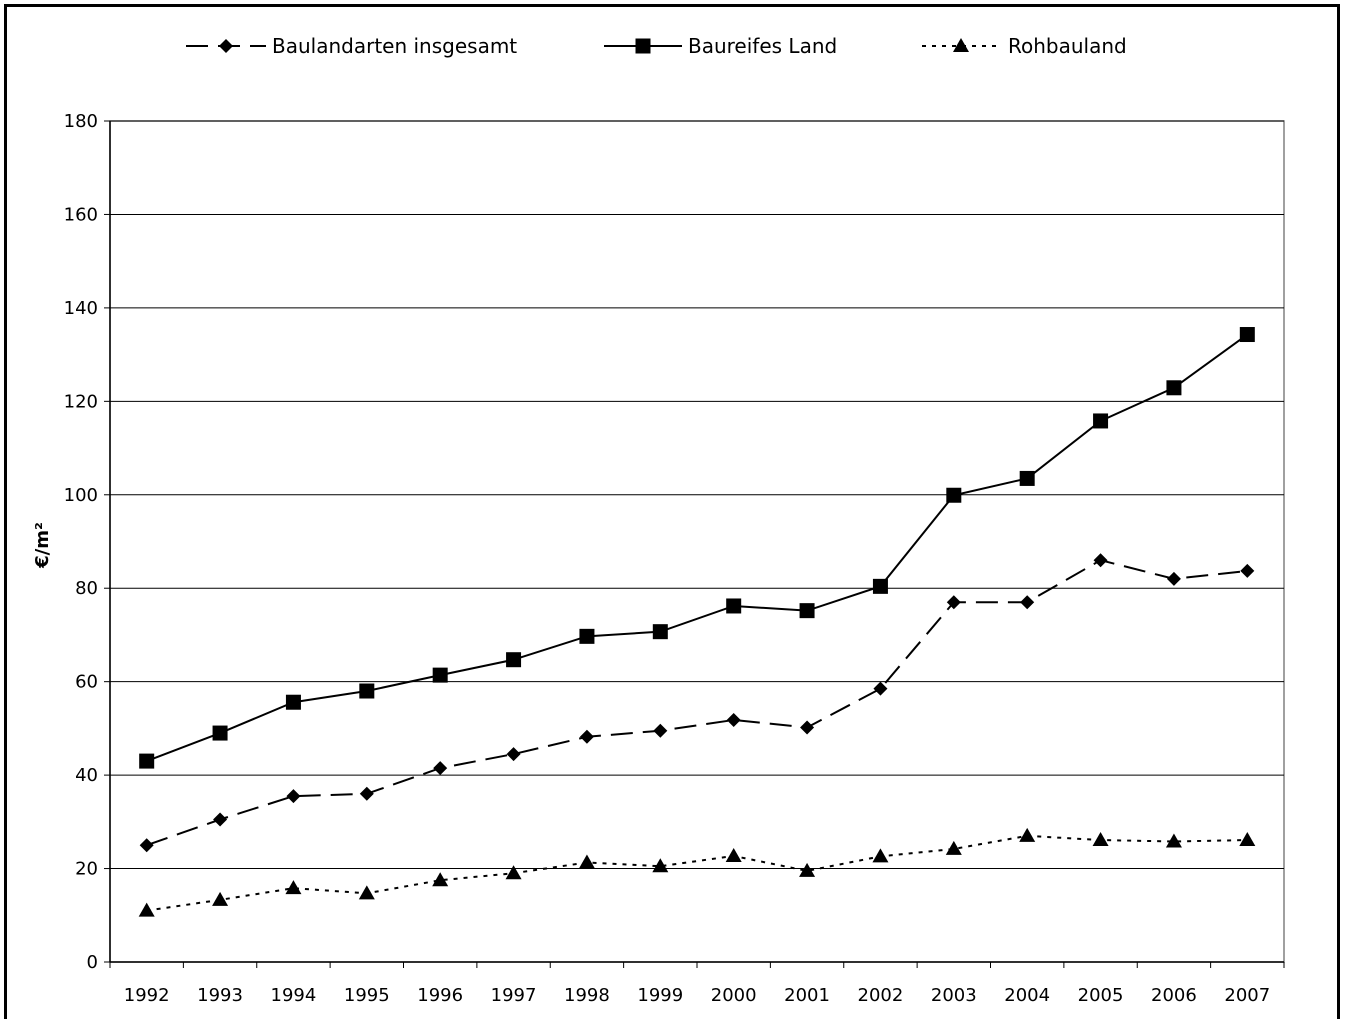  Describe the element at coordinates (86, 775) in the screenshot. I see `y-tick-label: 40` at that location.